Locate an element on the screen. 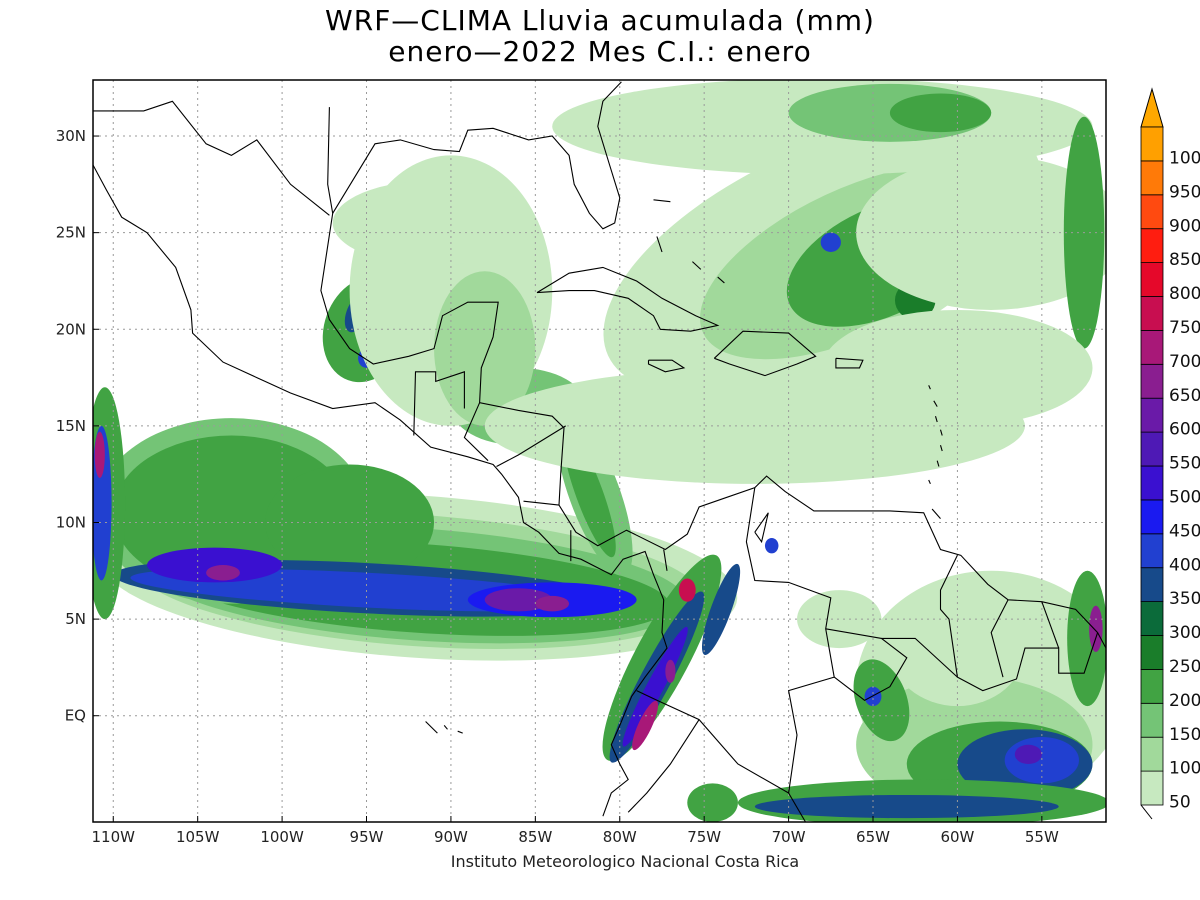  lon-tick-label: 100W is located at coordinates (282, 837).